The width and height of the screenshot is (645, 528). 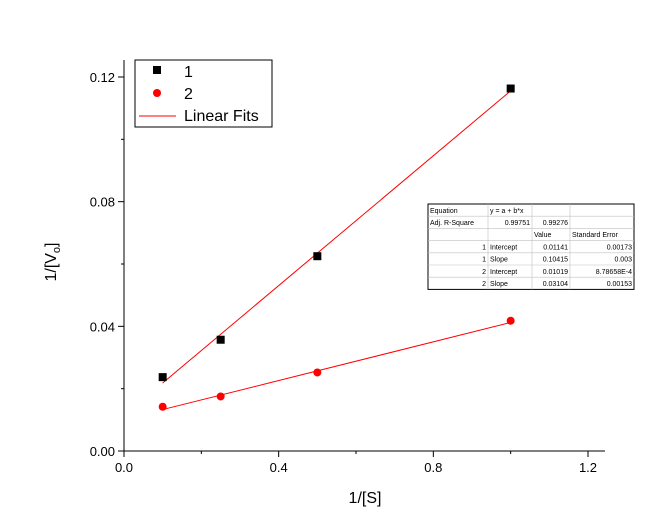 I want to click on y-tick-label: 0.12, so click(x=102, y=77).